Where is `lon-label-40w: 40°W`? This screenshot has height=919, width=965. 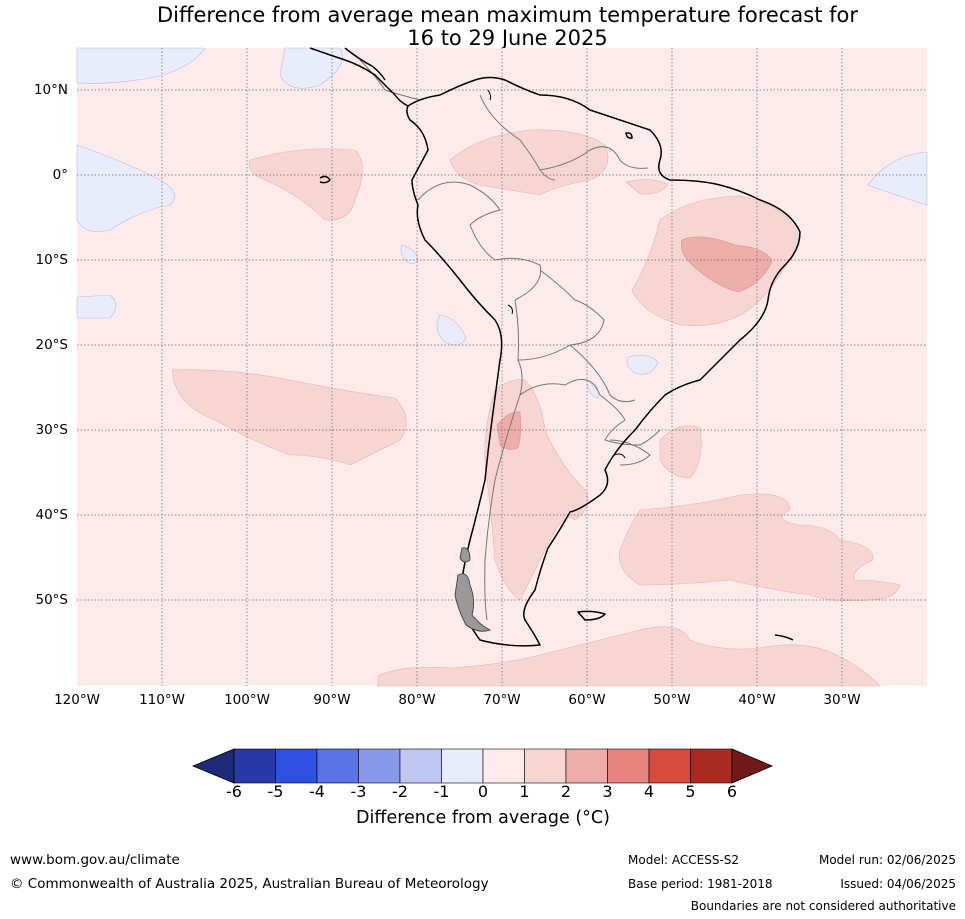 lon-label-40w: 40°W is located at coordinates (757, 700).